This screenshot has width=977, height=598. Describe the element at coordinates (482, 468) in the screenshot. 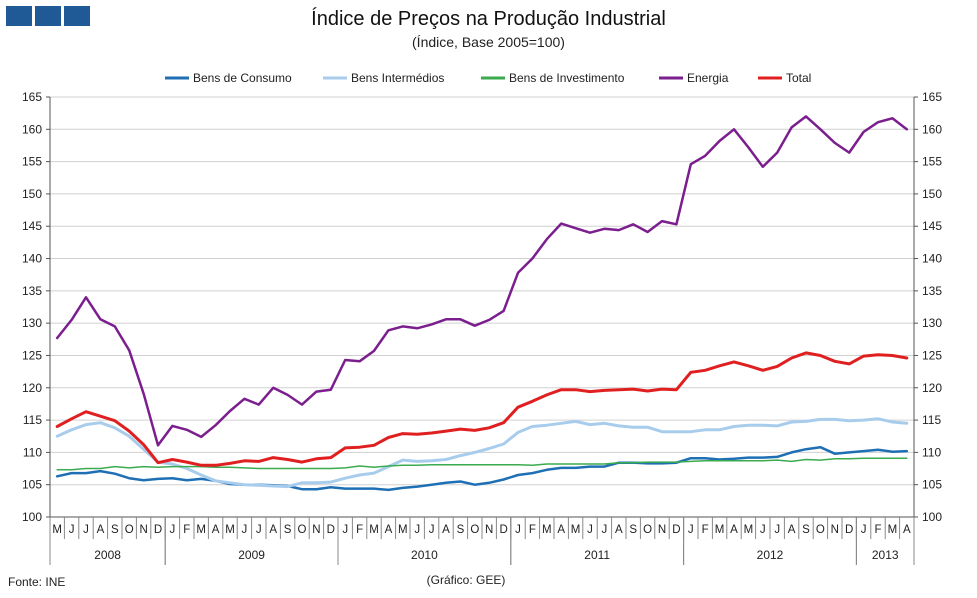

I see `series-line-bens-de-consumo` at that location.